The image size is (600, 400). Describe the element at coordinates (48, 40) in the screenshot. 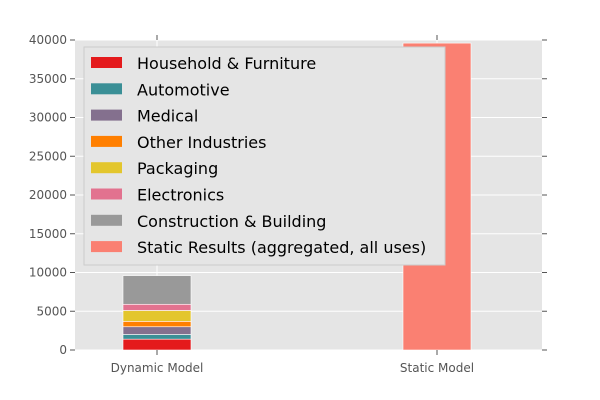

I see `y-tick-label: 40000` at that location.